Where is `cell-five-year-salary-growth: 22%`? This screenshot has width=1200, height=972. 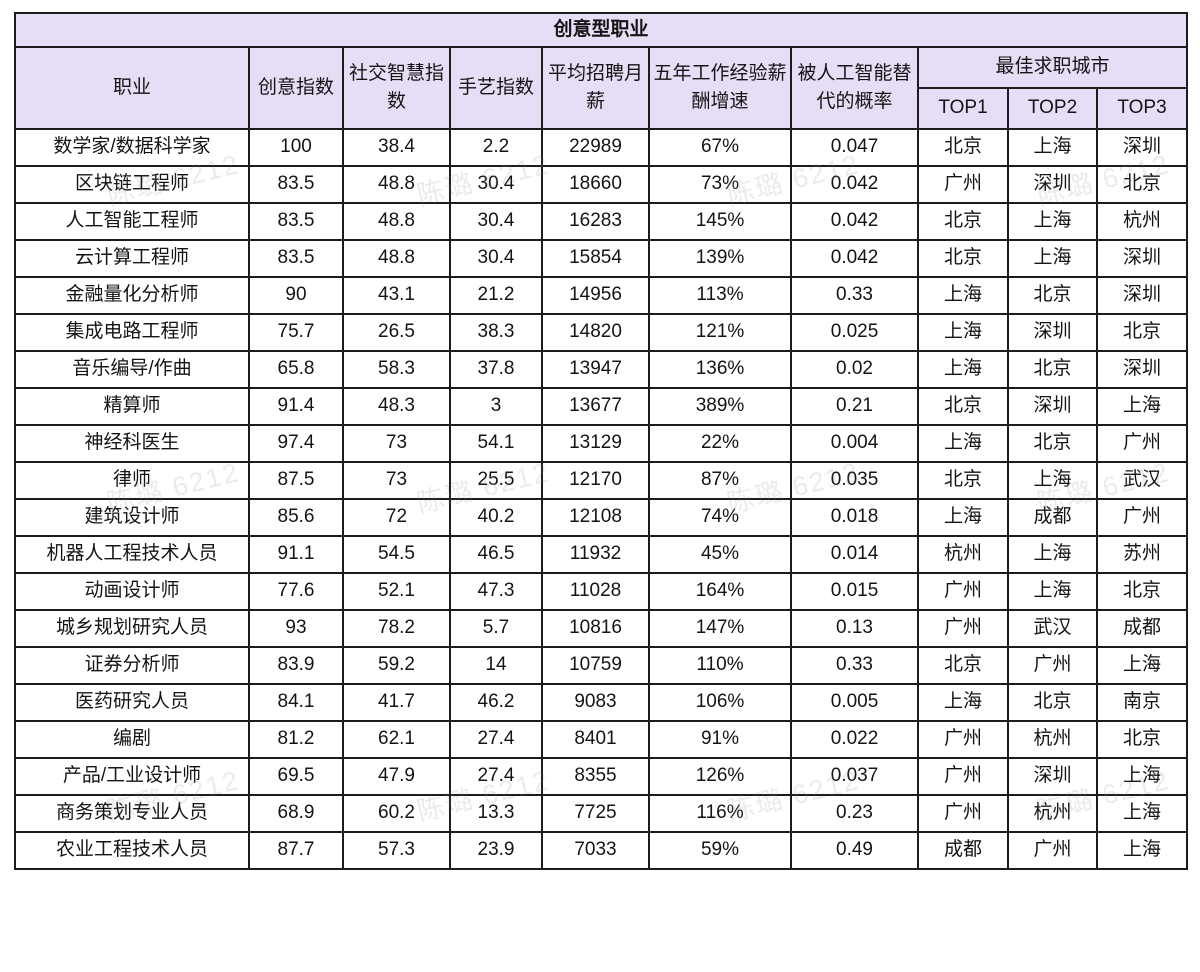
cell-five-year-salary-growth: 22% is located at coordinates (720, 443).